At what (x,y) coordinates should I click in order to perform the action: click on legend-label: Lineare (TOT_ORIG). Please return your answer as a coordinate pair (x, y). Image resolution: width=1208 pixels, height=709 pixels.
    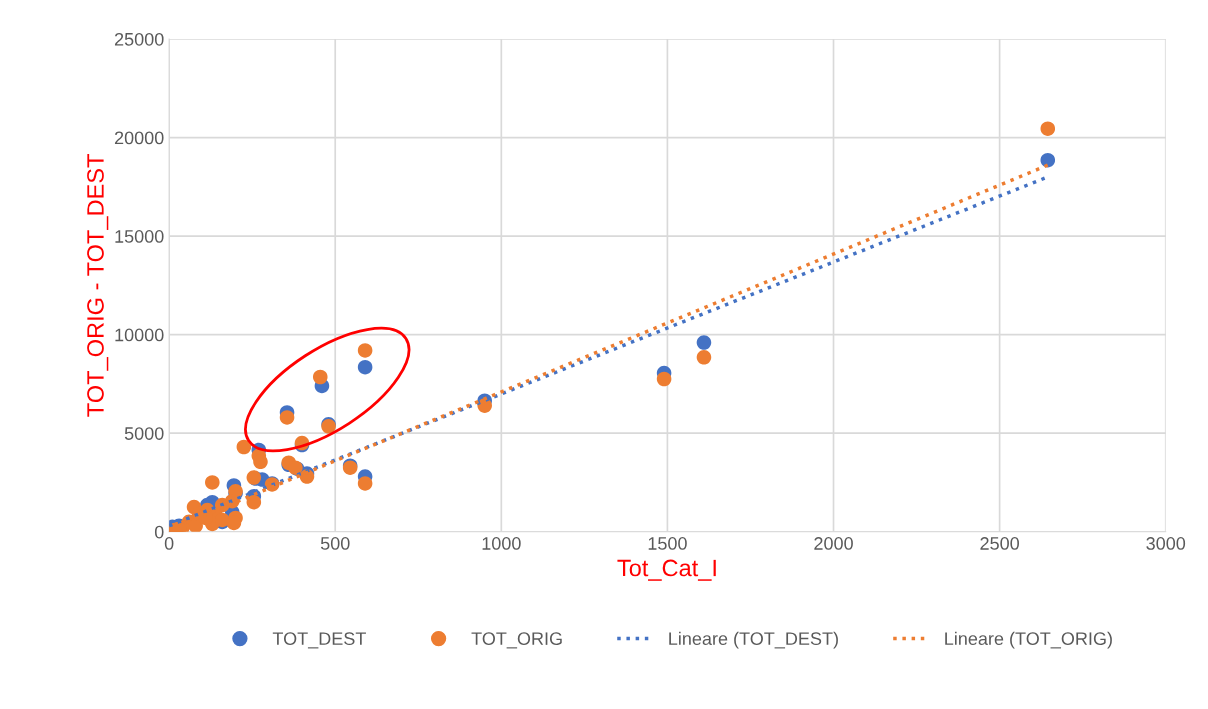
    Looking at the image, I should click on (1028, 640).